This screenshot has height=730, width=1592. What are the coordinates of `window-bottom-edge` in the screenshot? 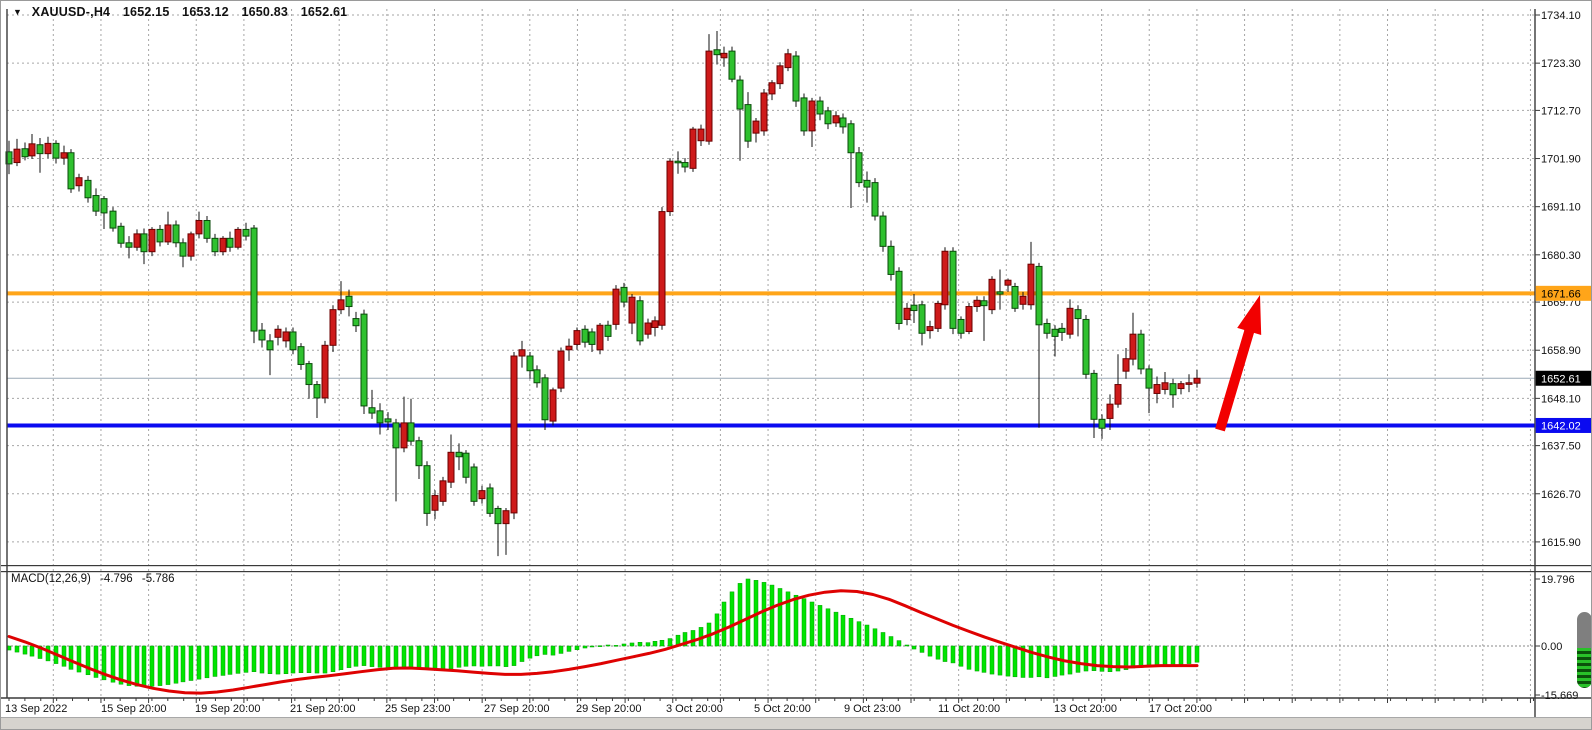 It's located at (796, 723).